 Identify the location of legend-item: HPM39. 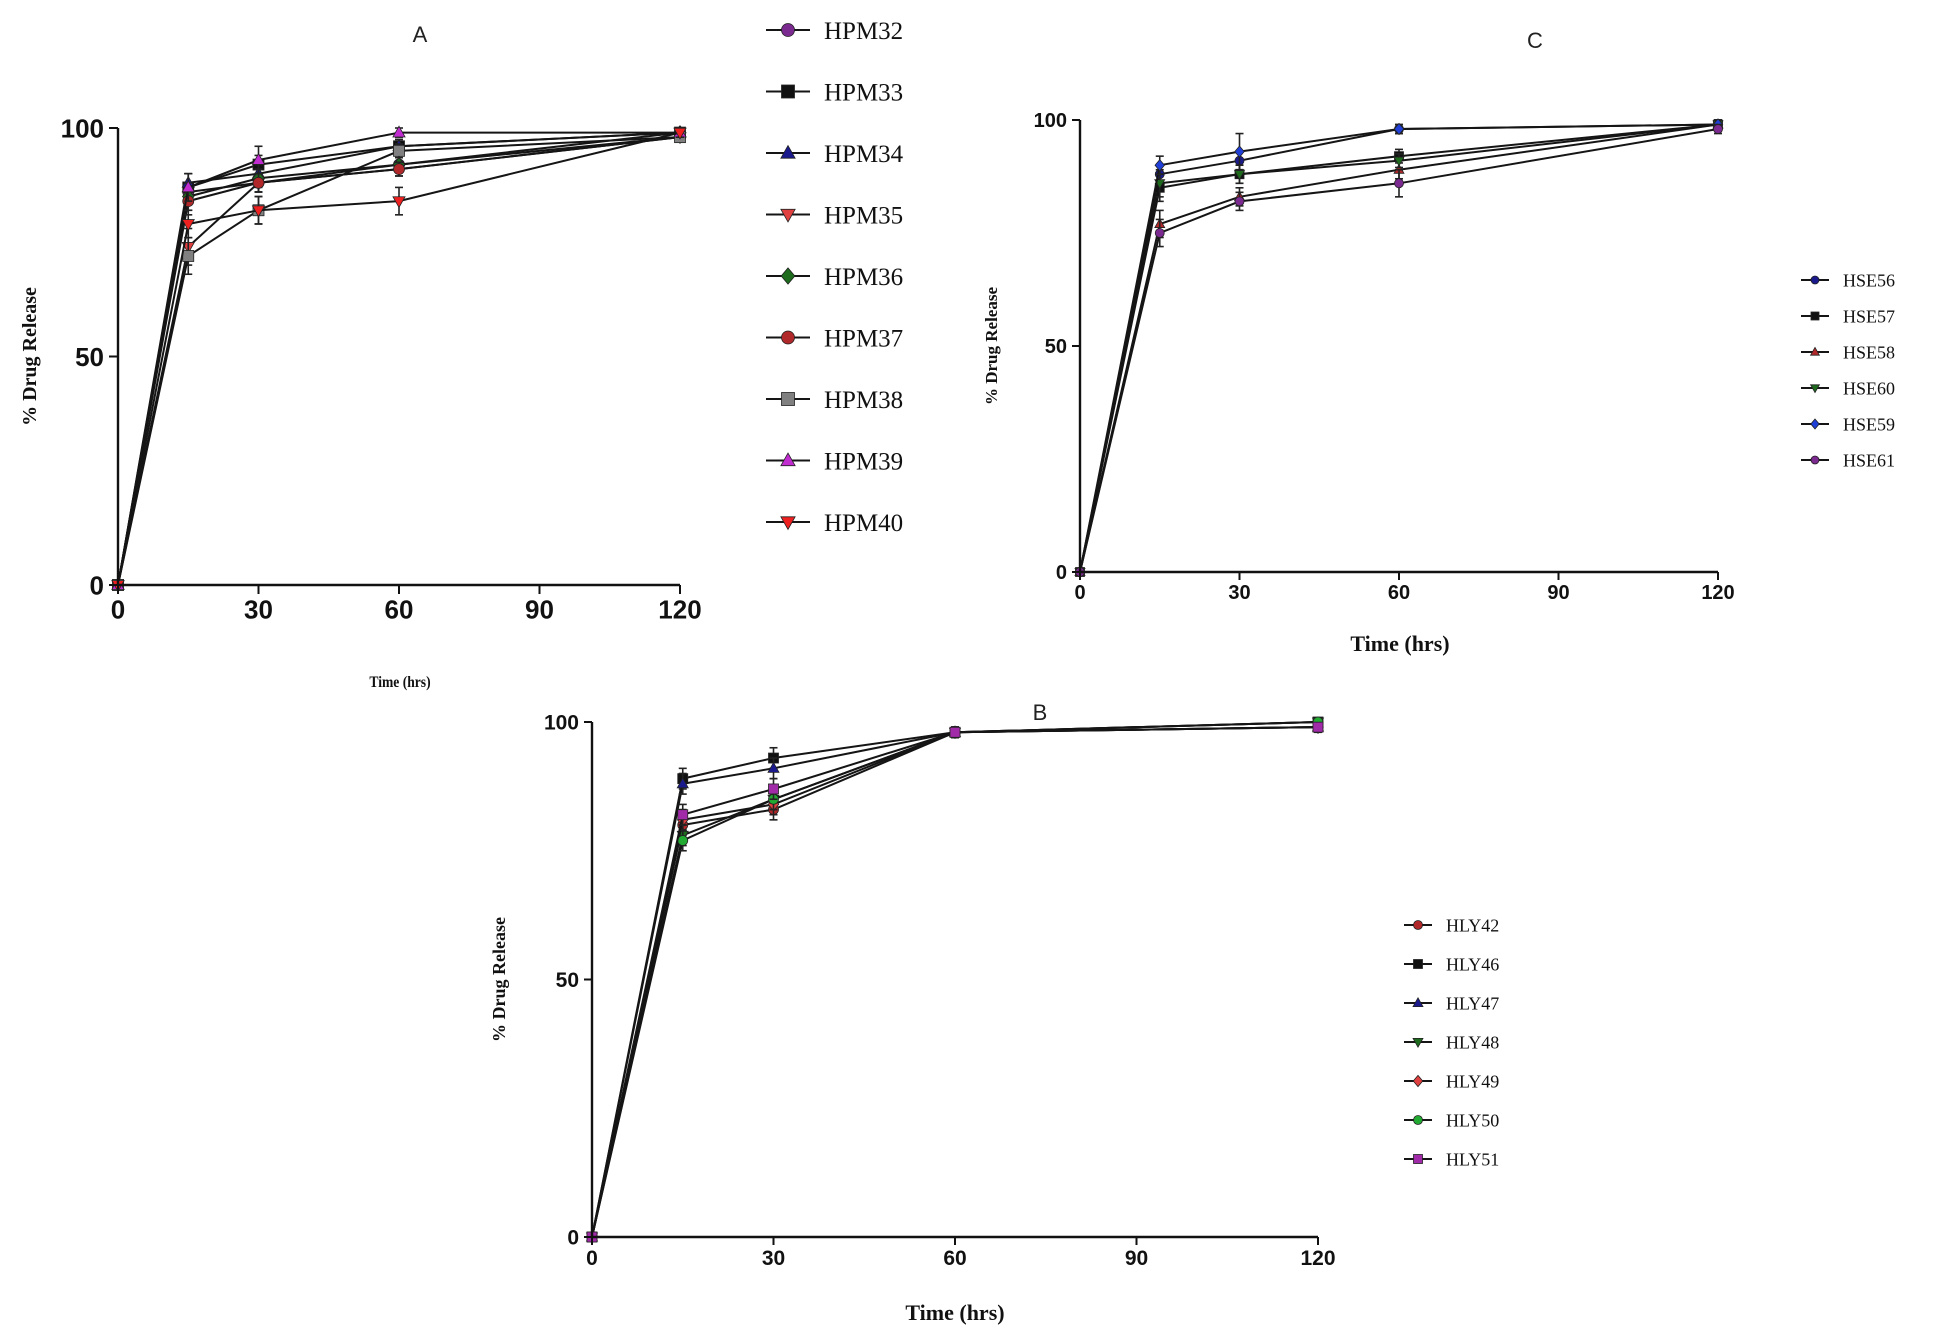
(834, 461).